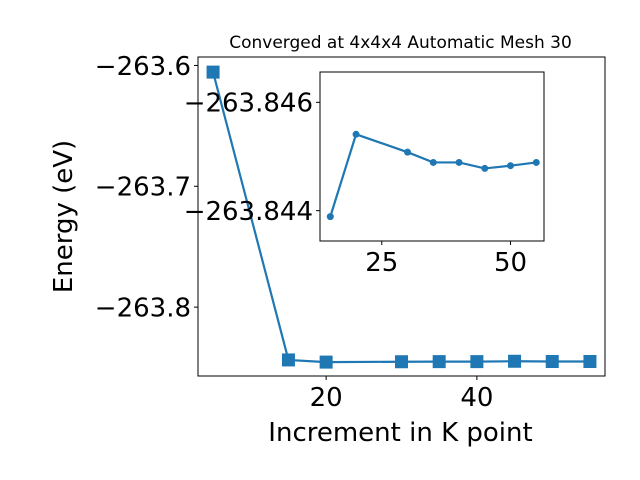 Image resolution: width=640 pixels, height=480 pixels. Describe the element at coordinates (476, 398) in the screenshot. I see `main-x-tick-label: 40` at that location.